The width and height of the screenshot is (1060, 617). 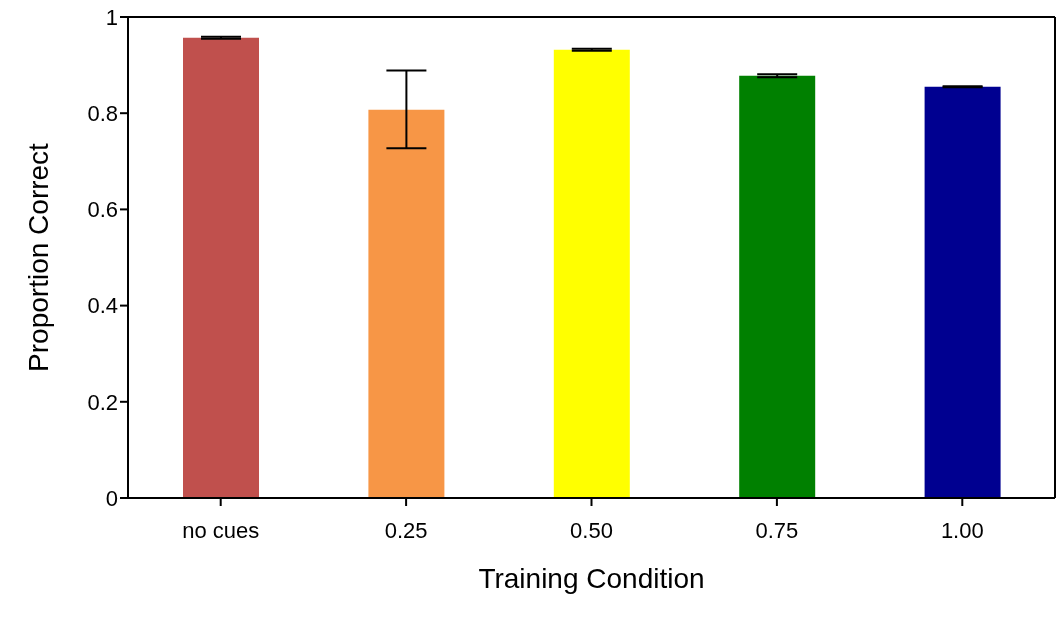 I want to click on y-tick-label: 0.4, so click(x=102, y=306).